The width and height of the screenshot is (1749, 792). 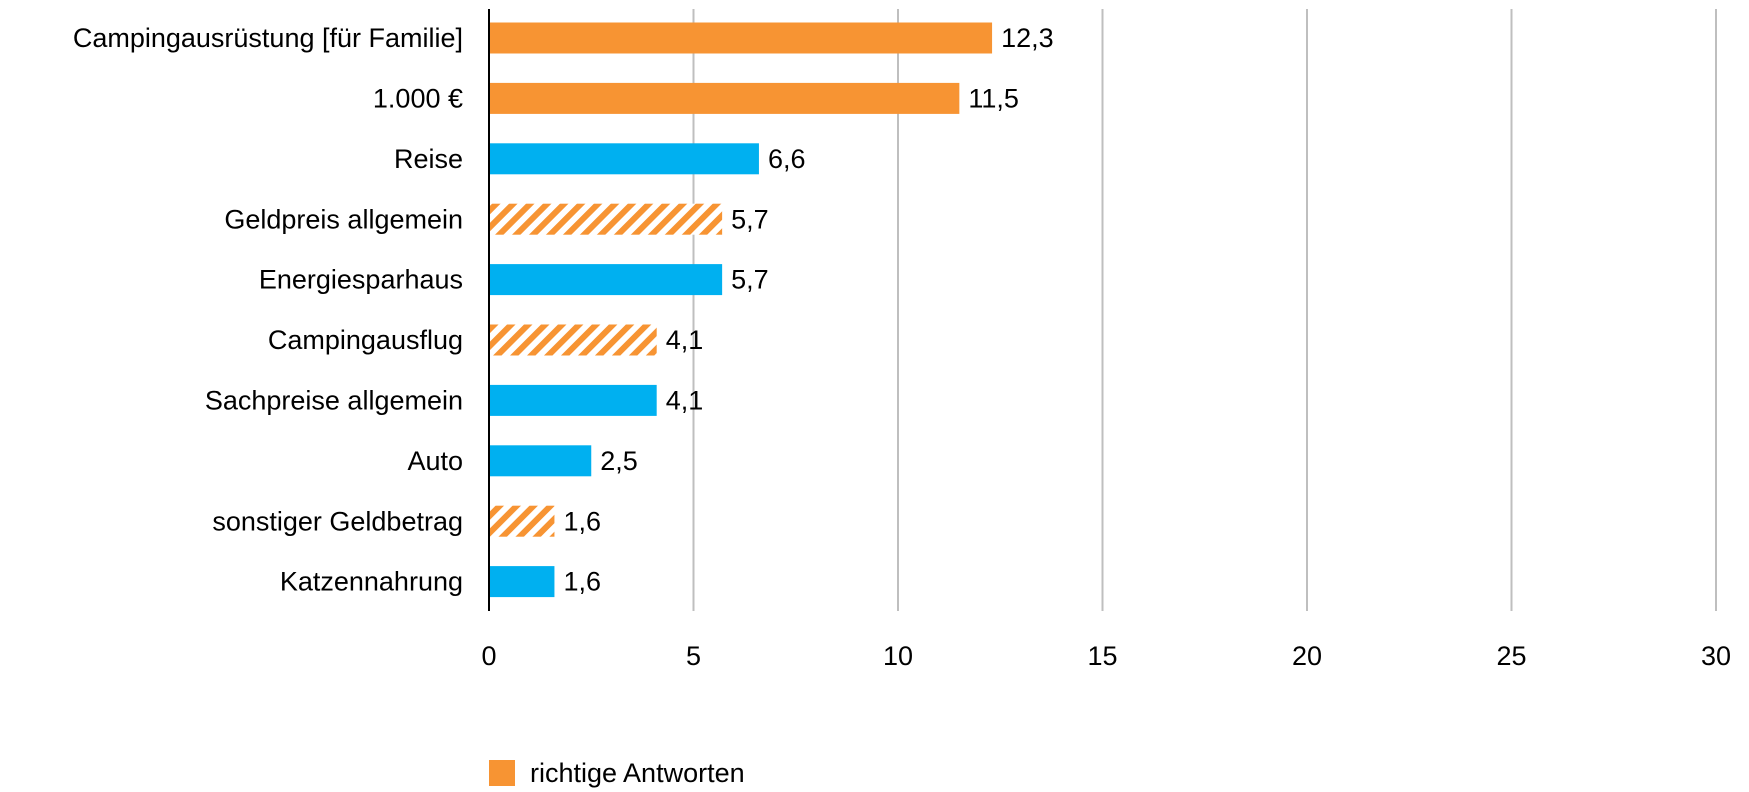 What do you see at coordinates (488, 656) in the screenshot?
I see `x-tick-label: 0` at bounding box center [488, 656].